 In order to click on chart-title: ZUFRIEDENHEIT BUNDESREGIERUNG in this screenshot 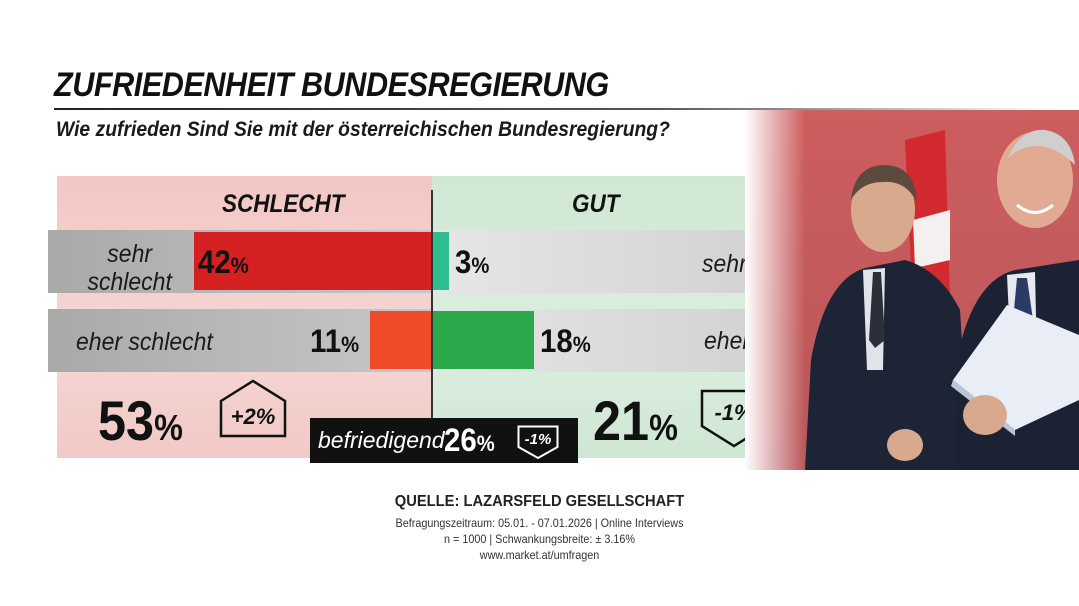, I will do `click(331, 85)`.